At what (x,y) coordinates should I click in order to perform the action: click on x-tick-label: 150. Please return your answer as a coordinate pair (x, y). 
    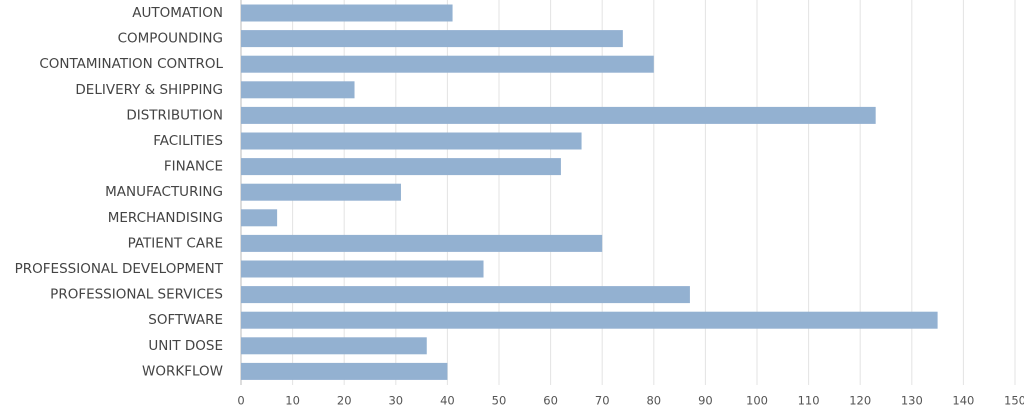
    Looking at the image, I should click on (1014, 401).